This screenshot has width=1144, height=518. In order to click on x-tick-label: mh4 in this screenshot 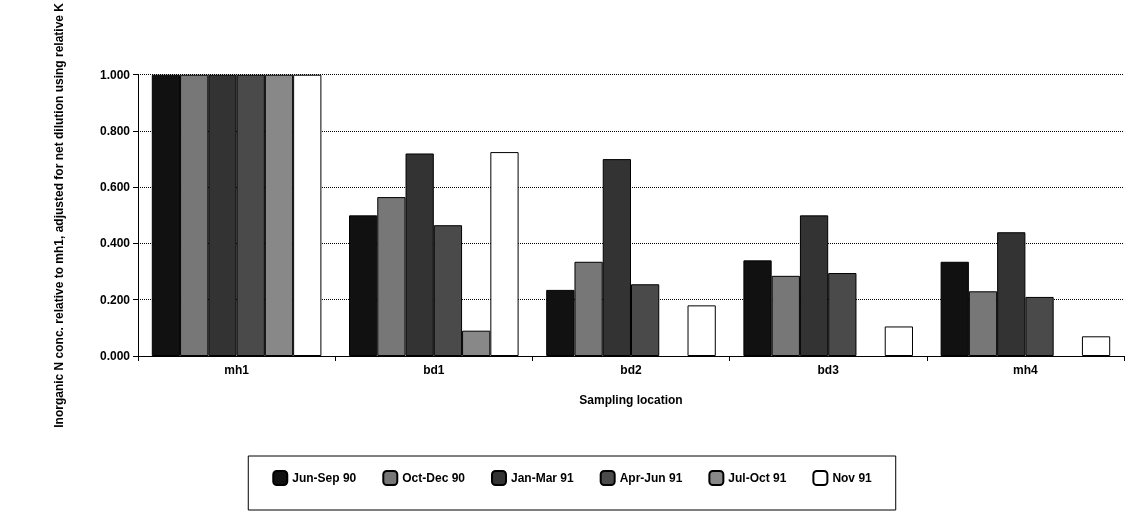, I will do `click(1026, 370)`.